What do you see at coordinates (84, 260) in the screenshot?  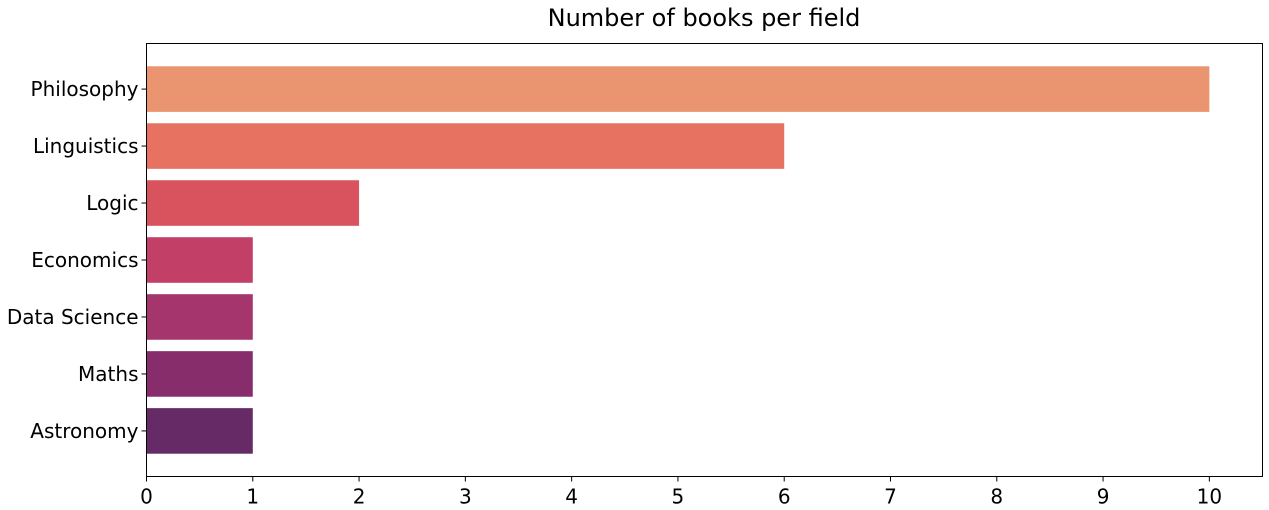 I see `y-tick-label-economics: Economics` at bounding box center [84, 260].